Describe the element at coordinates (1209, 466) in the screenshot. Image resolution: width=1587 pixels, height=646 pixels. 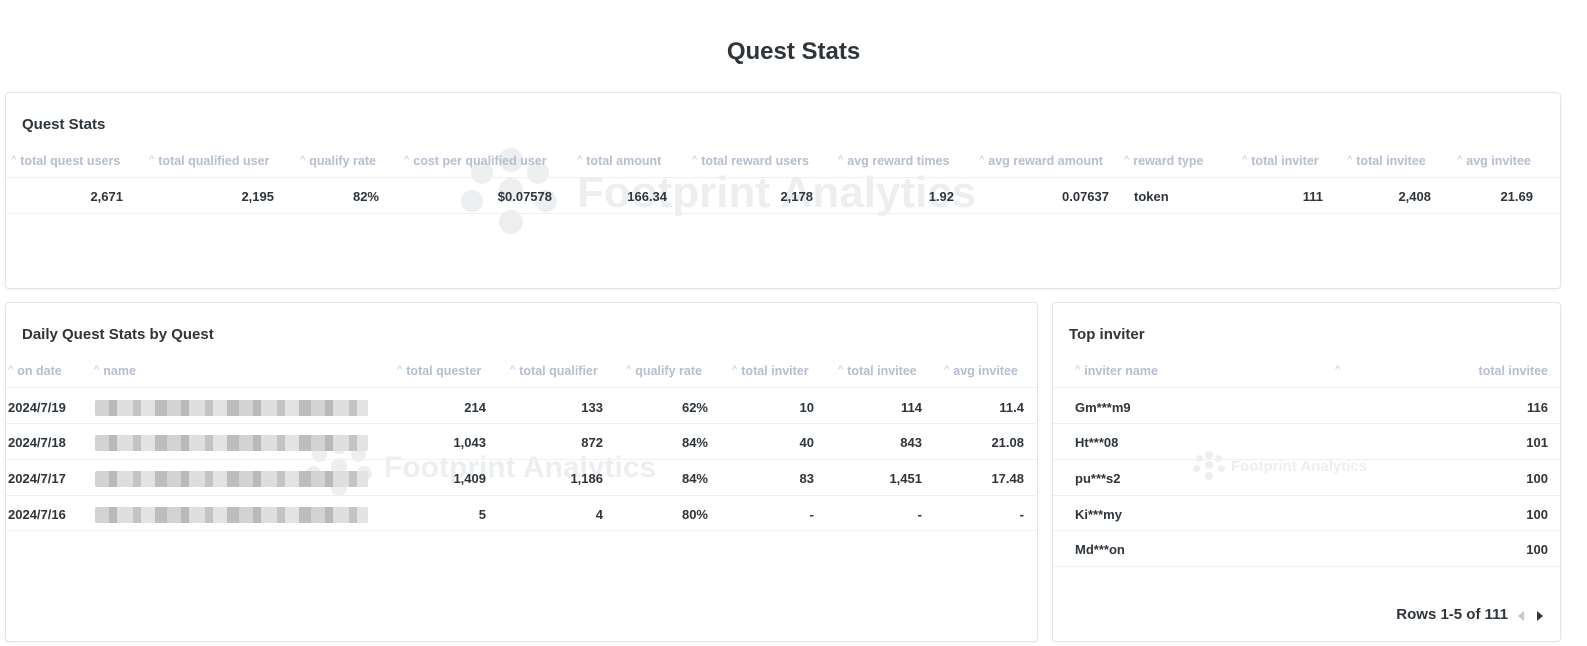
I see `footprint-logo-icon` at that location.